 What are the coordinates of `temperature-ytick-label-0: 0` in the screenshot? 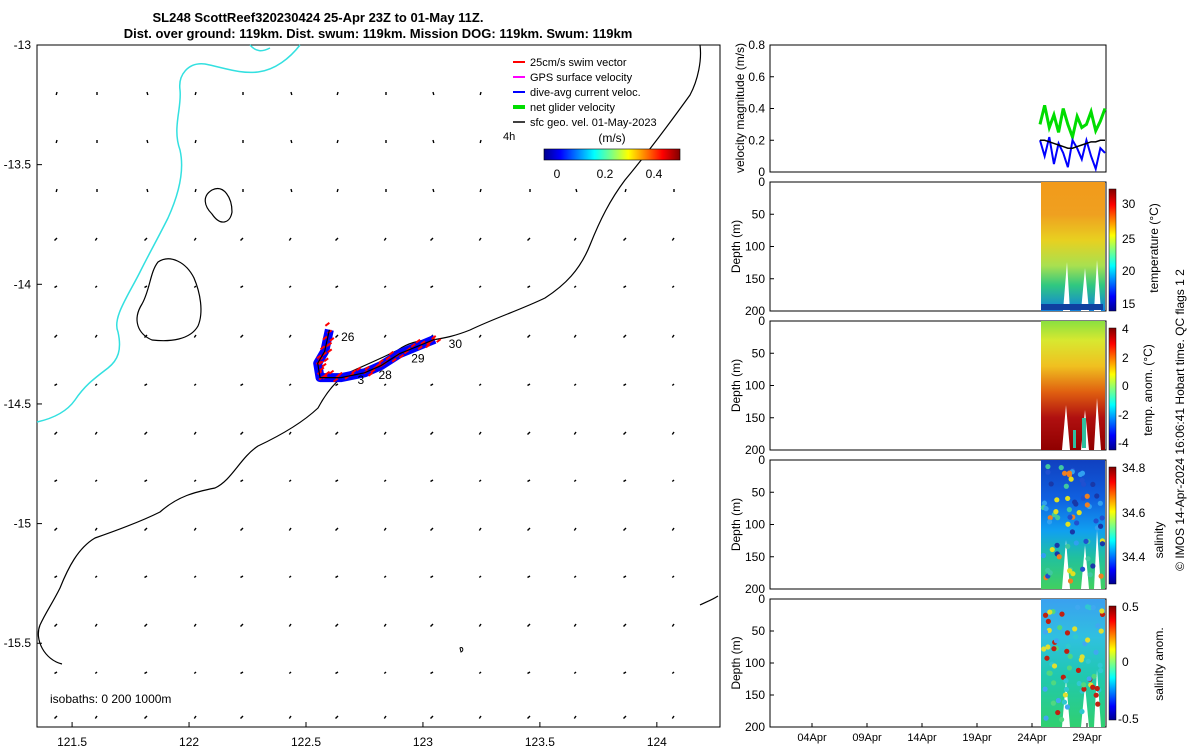 It's located at (761, 182).